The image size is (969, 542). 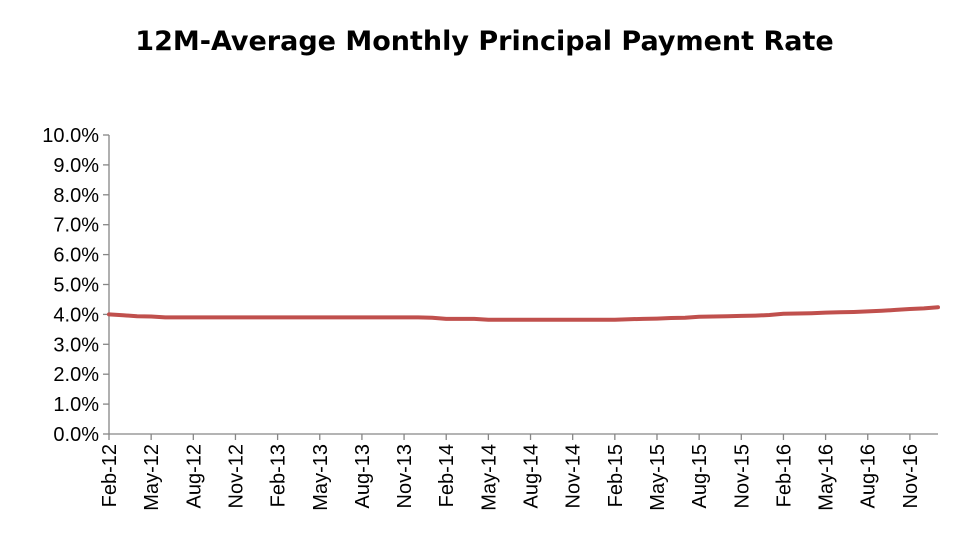 I want to click on x-tick-label: Aug-15, so click(x=700, y=476).